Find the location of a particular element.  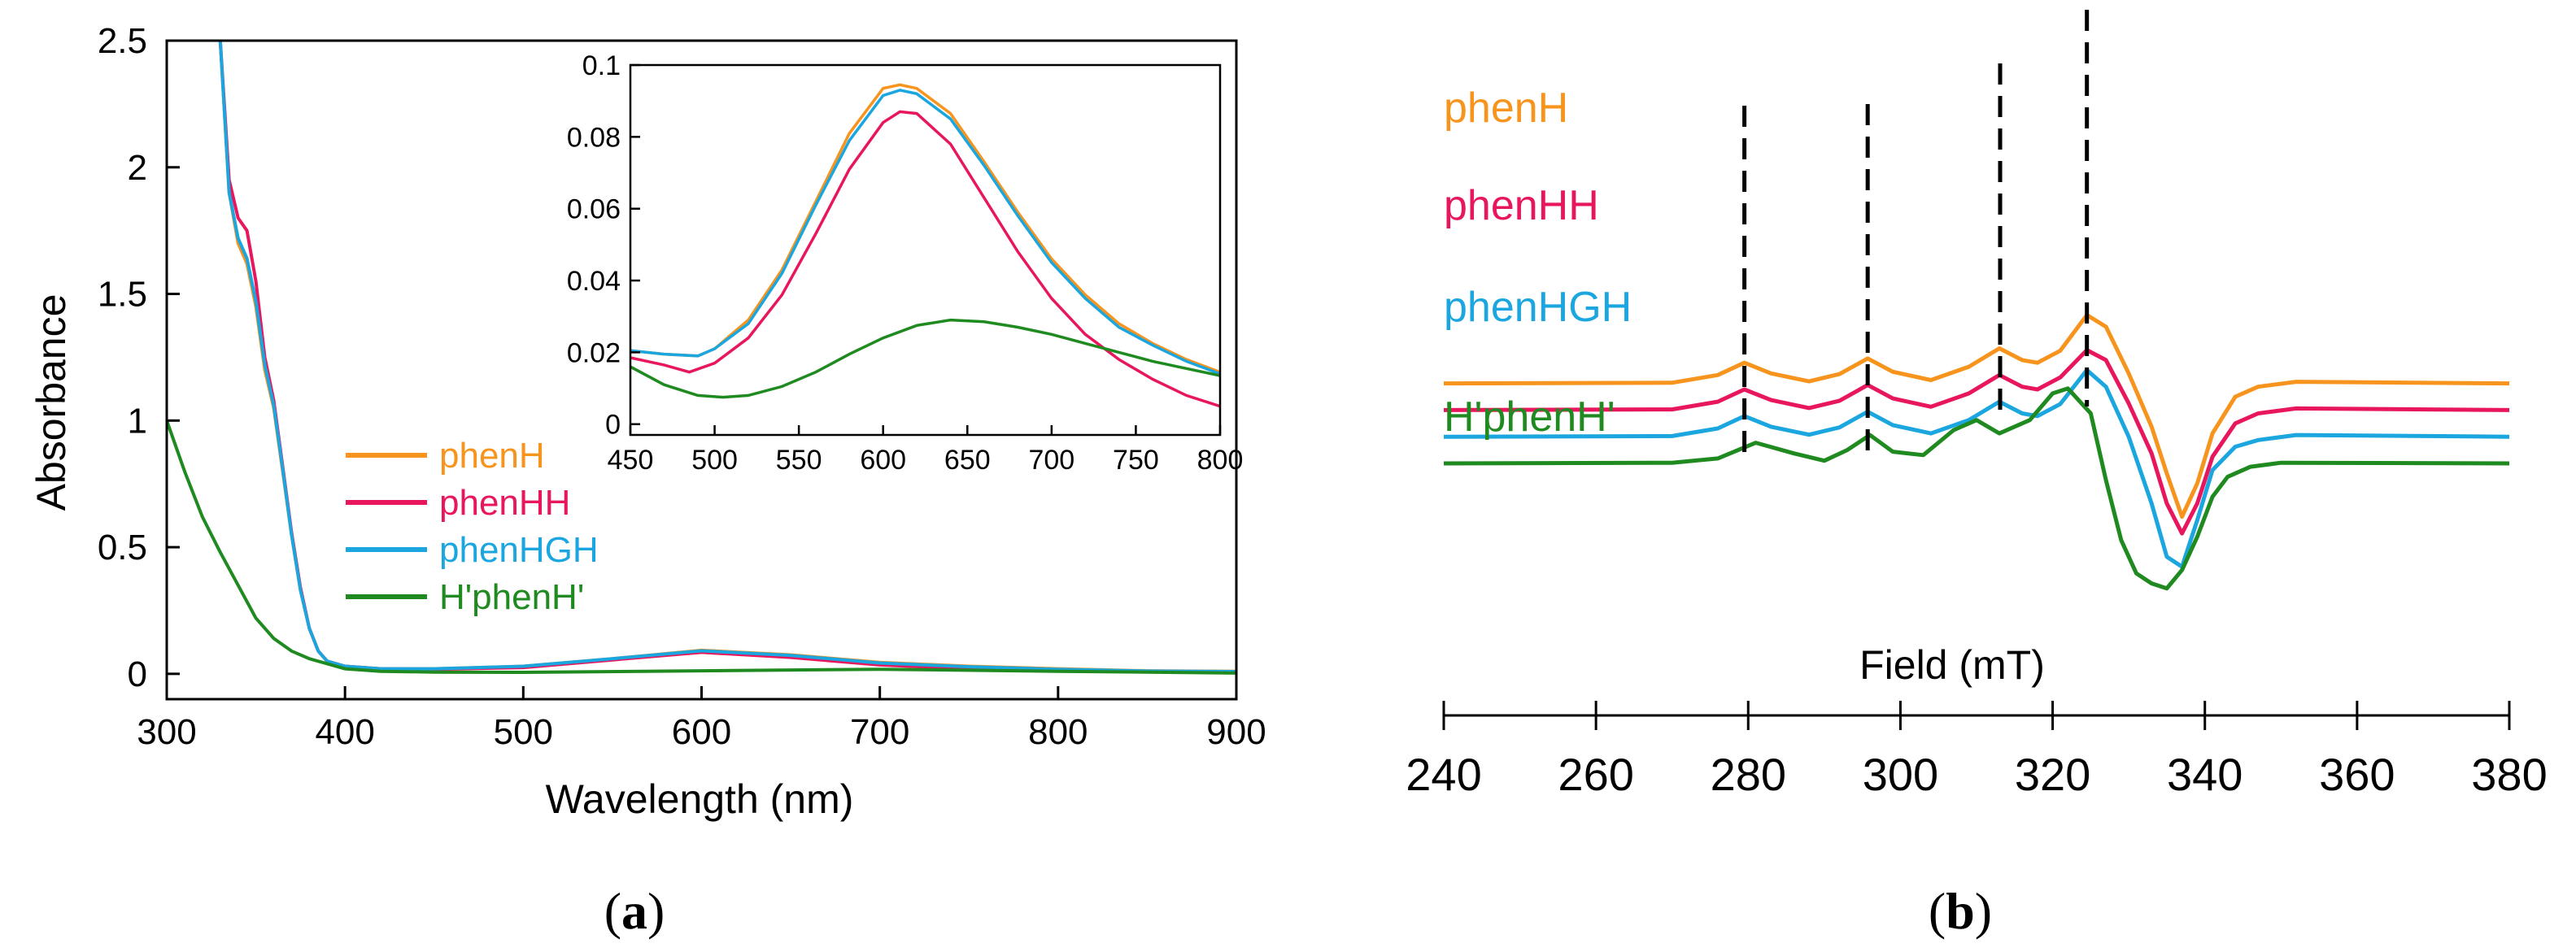

panel-b-markers is located at coordinates (1916, 234).